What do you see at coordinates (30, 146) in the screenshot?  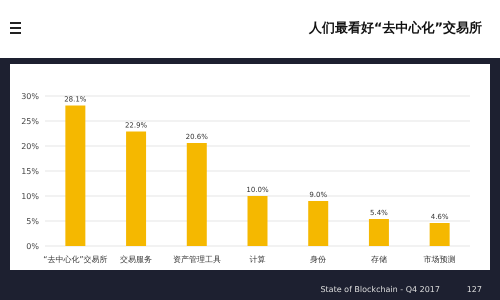 I see `y-tick-label: 20%` at bounding box center [30, 146].